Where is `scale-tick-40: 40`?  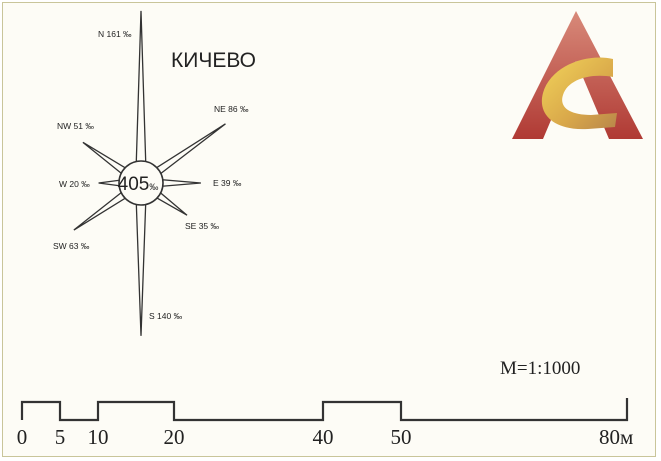 scale-tick-40: 40 is located at coordinates (323, 437).